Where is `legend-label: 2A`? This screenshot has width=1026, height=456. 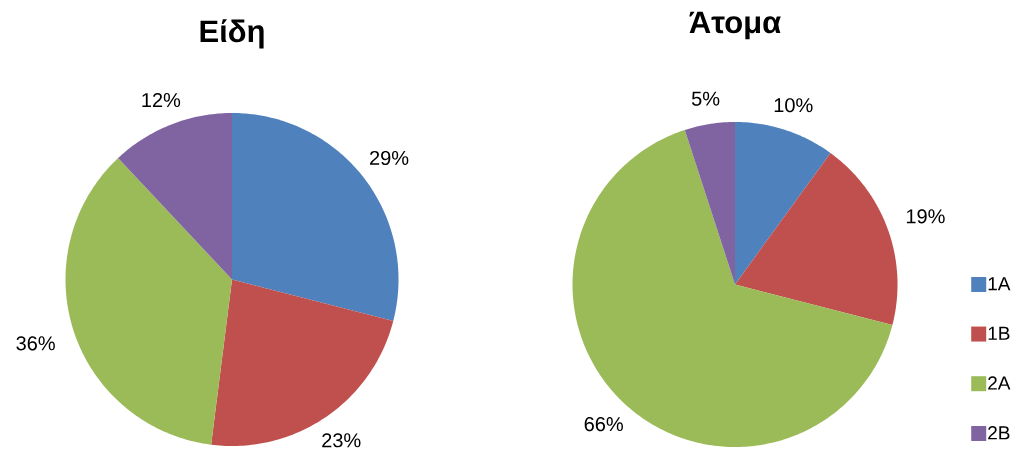
legend-label: 2A is located at coordinates (999, 383).